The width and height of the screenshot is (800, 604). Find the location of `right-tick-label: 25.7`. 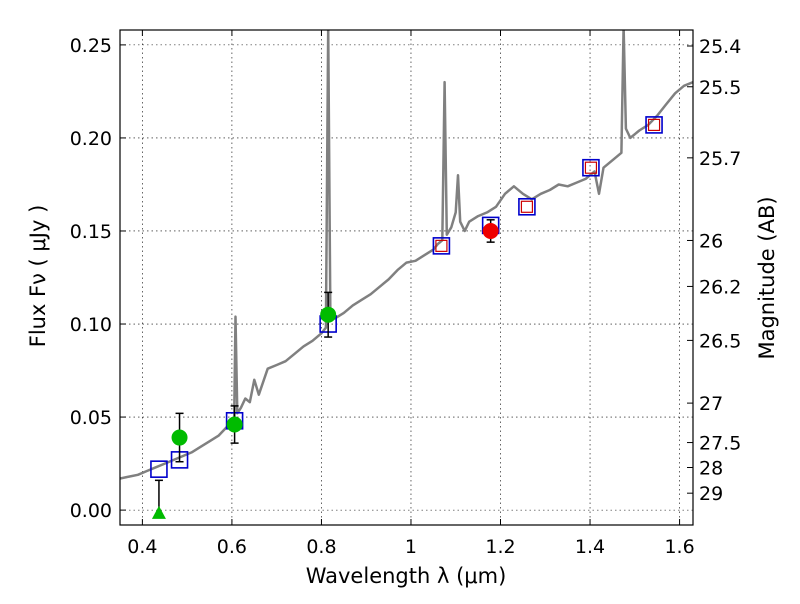

right-tick-label: 25.7 is located at coordinates (720, 159).